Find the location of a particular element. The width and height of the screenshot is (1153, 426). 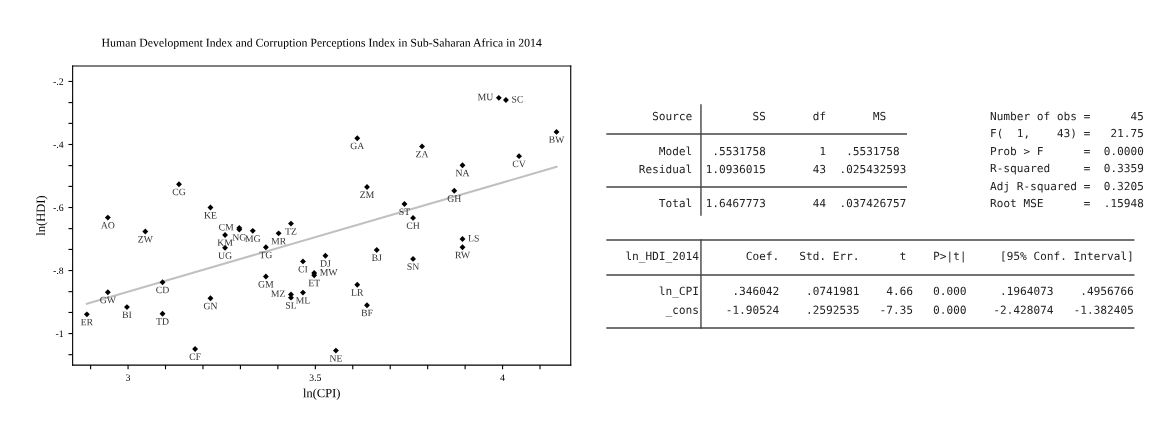

data-label: CV is located at coordinates (519, 164).